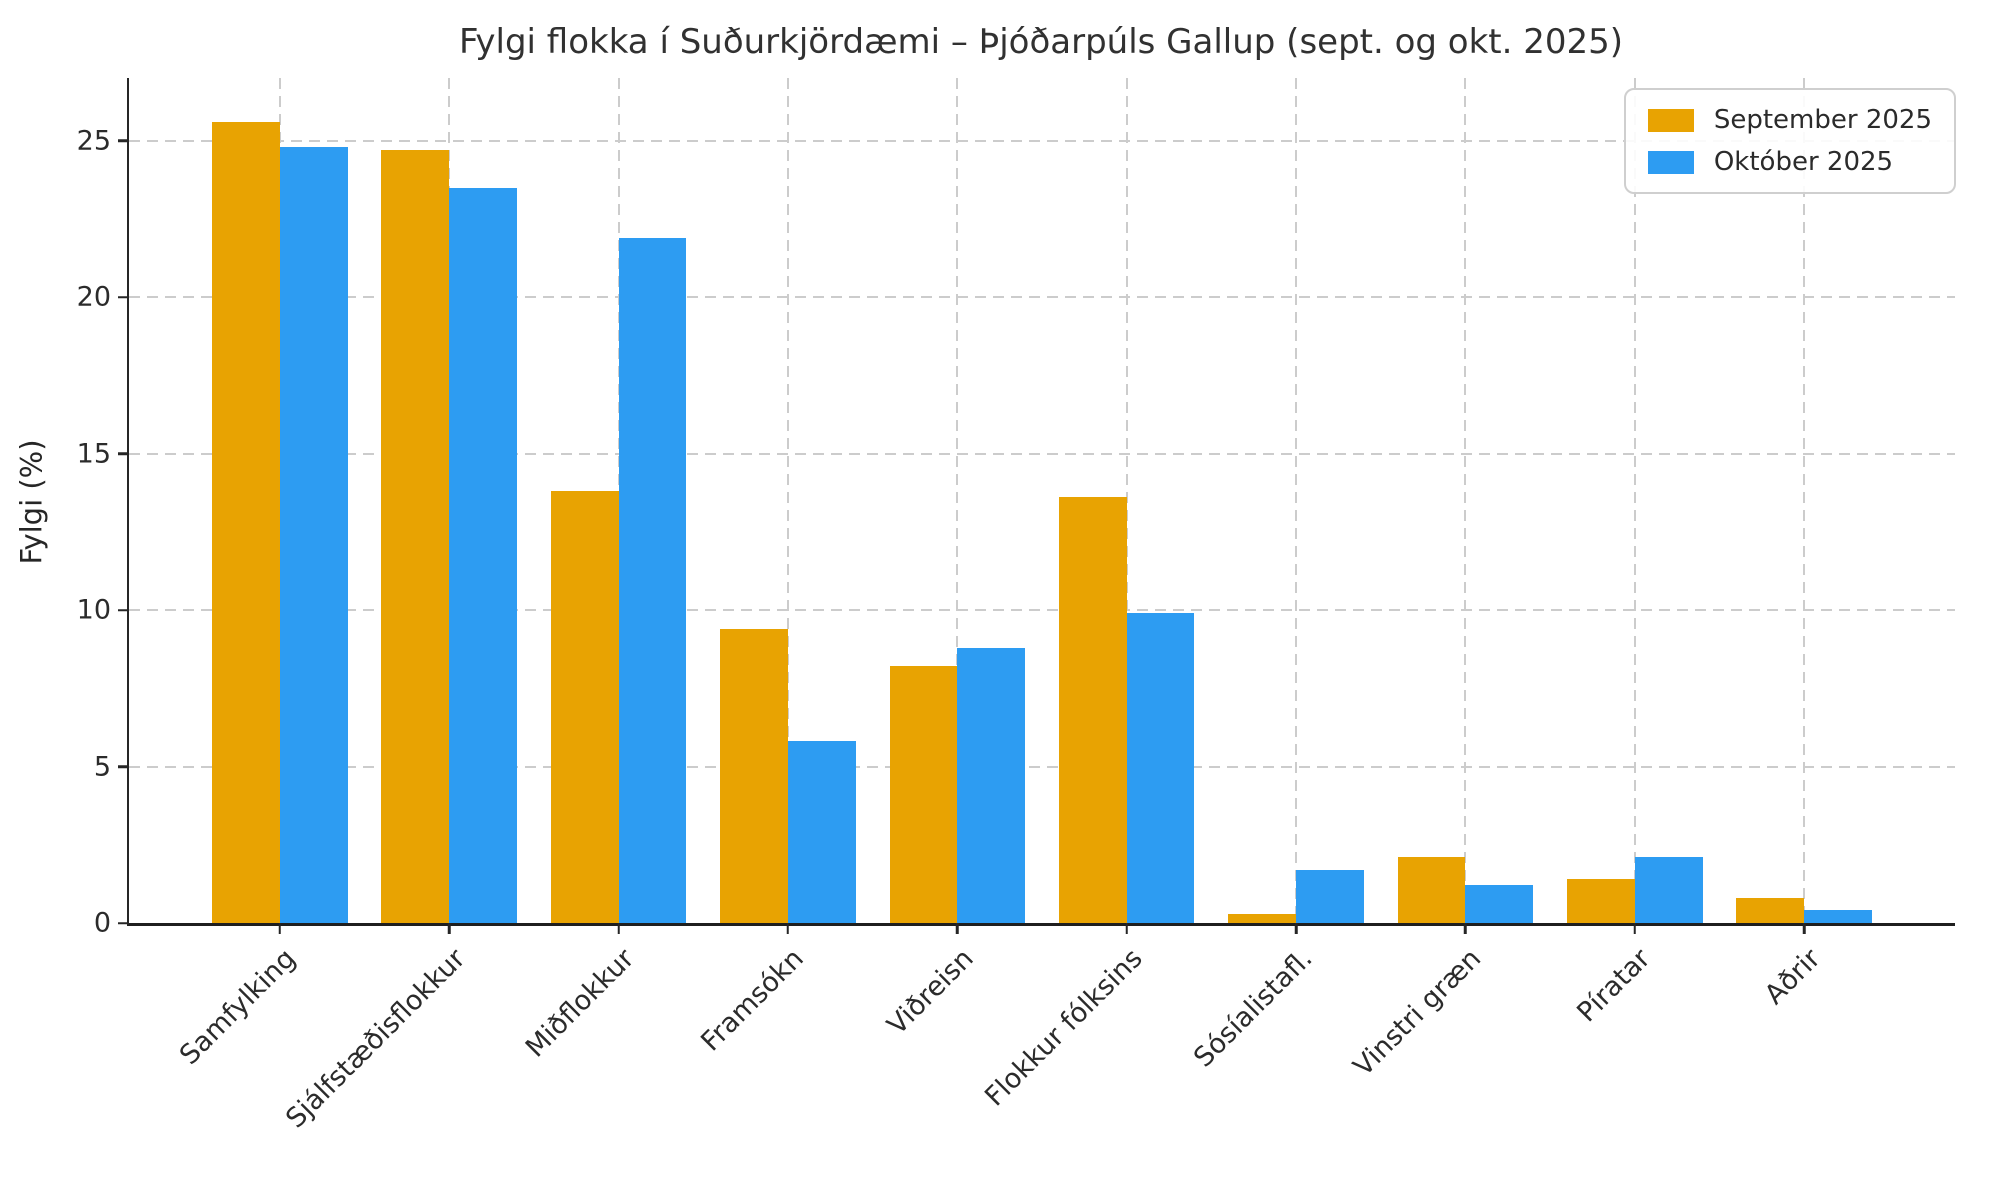 The image size is (2000, 1200). Describe the element at coordinates (580, 1003) in the screenshot. I see `x-tick-label-mi-flokkur: Miðflokkur` at that location.